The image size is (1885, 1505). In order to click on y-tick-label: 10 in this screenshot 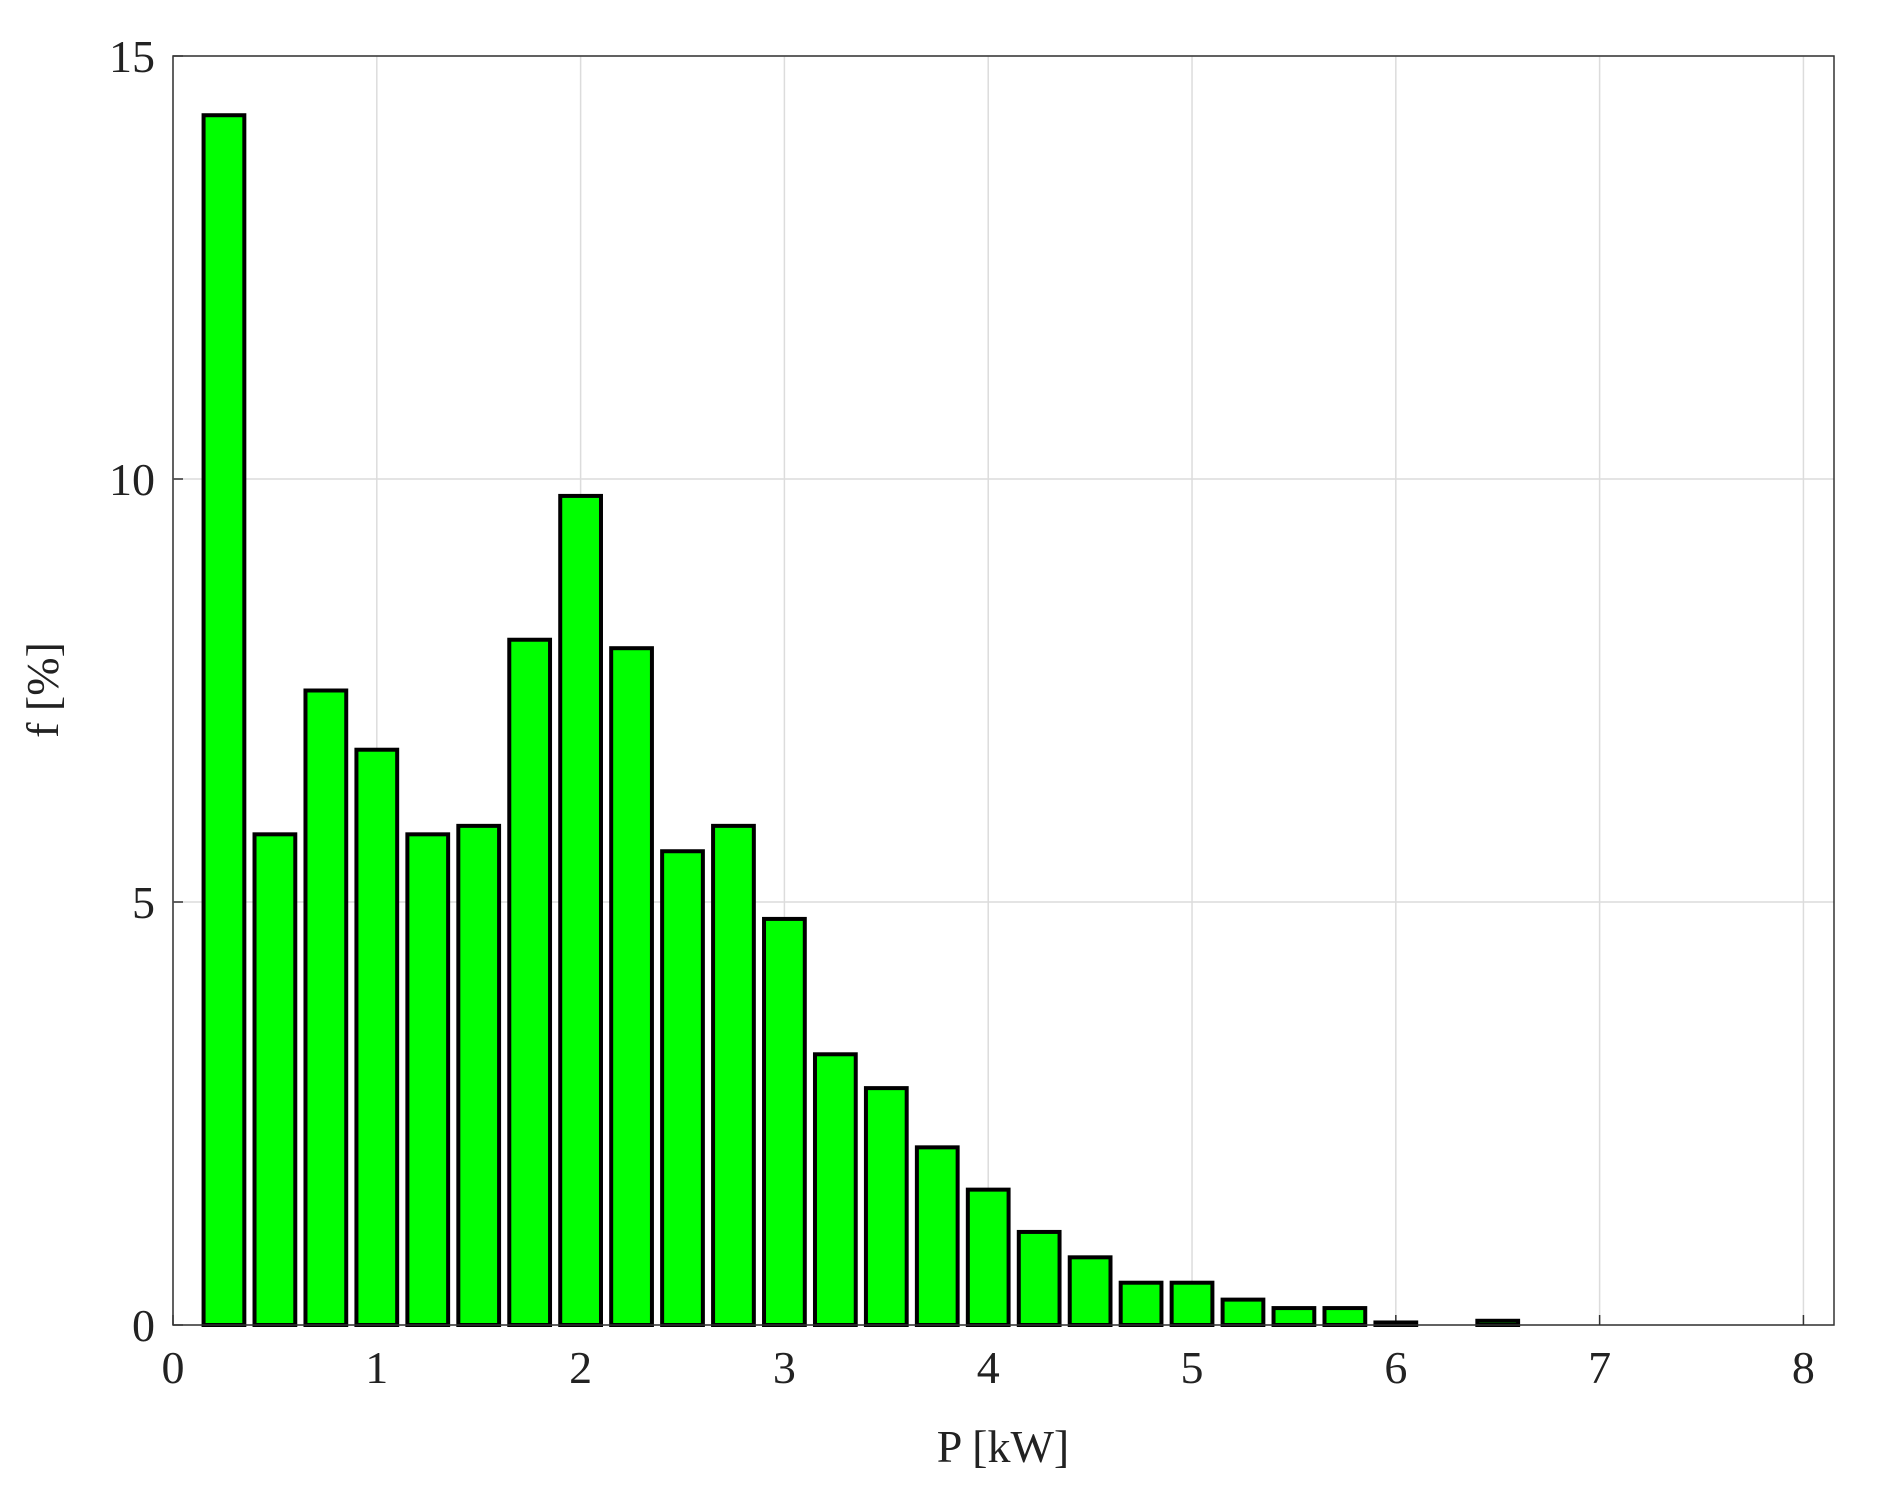, I will do `click(132, 479)`.